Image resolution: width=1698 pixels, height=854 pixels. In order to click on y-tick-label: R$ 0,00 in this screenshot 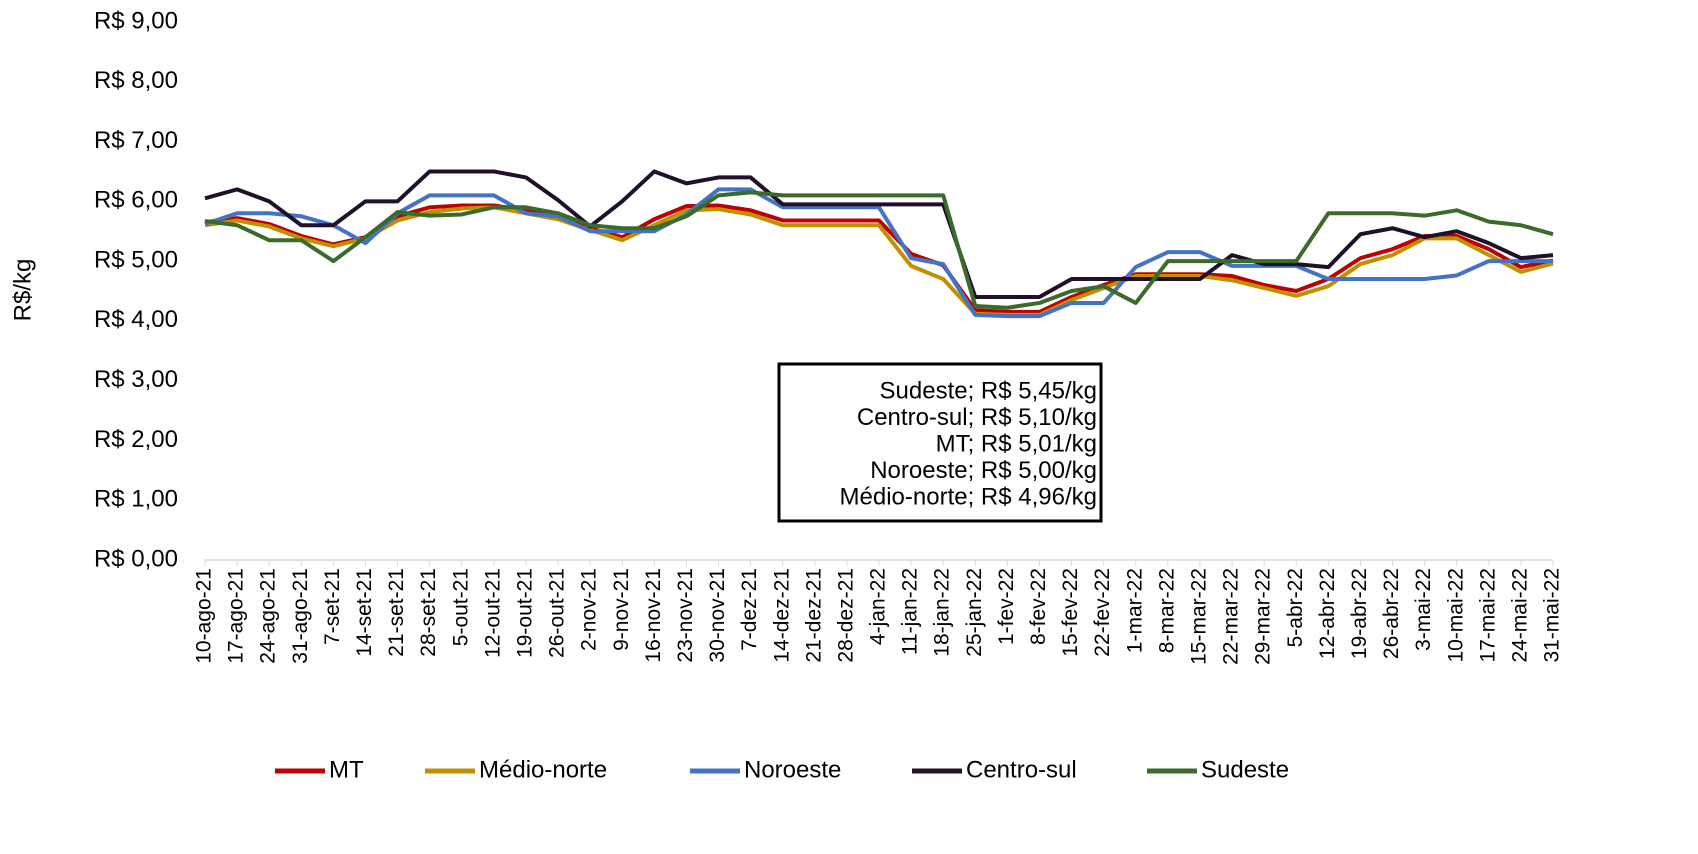, I will do `click(136, 558)`.